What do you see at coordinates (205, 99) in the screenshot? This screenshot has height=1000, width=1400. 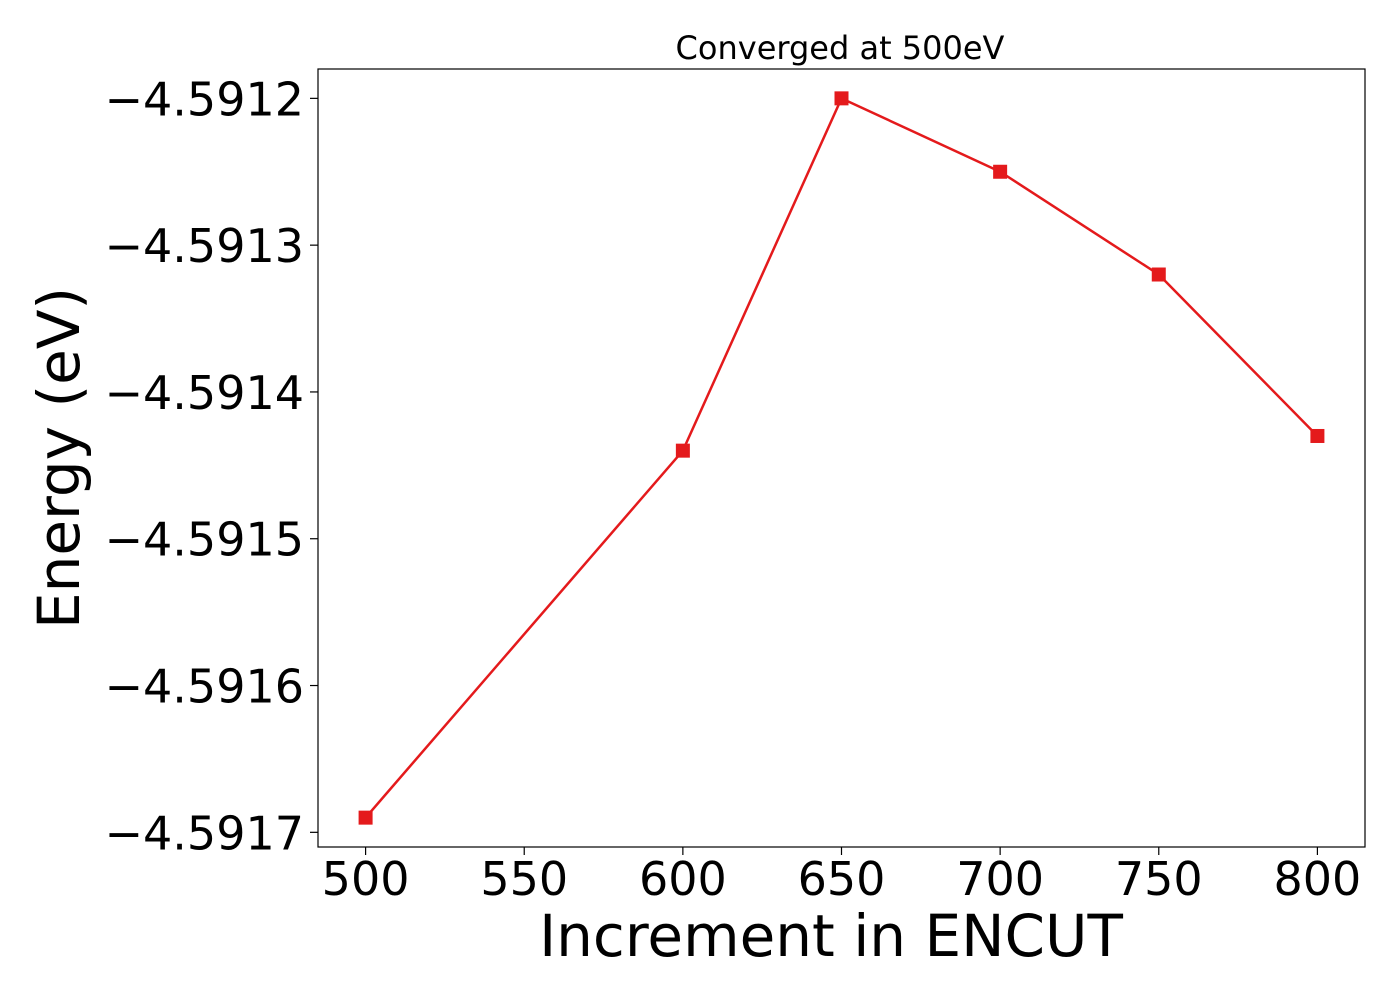 I see `y-tick-label: −4.5912` at bounding box center [205, 99].